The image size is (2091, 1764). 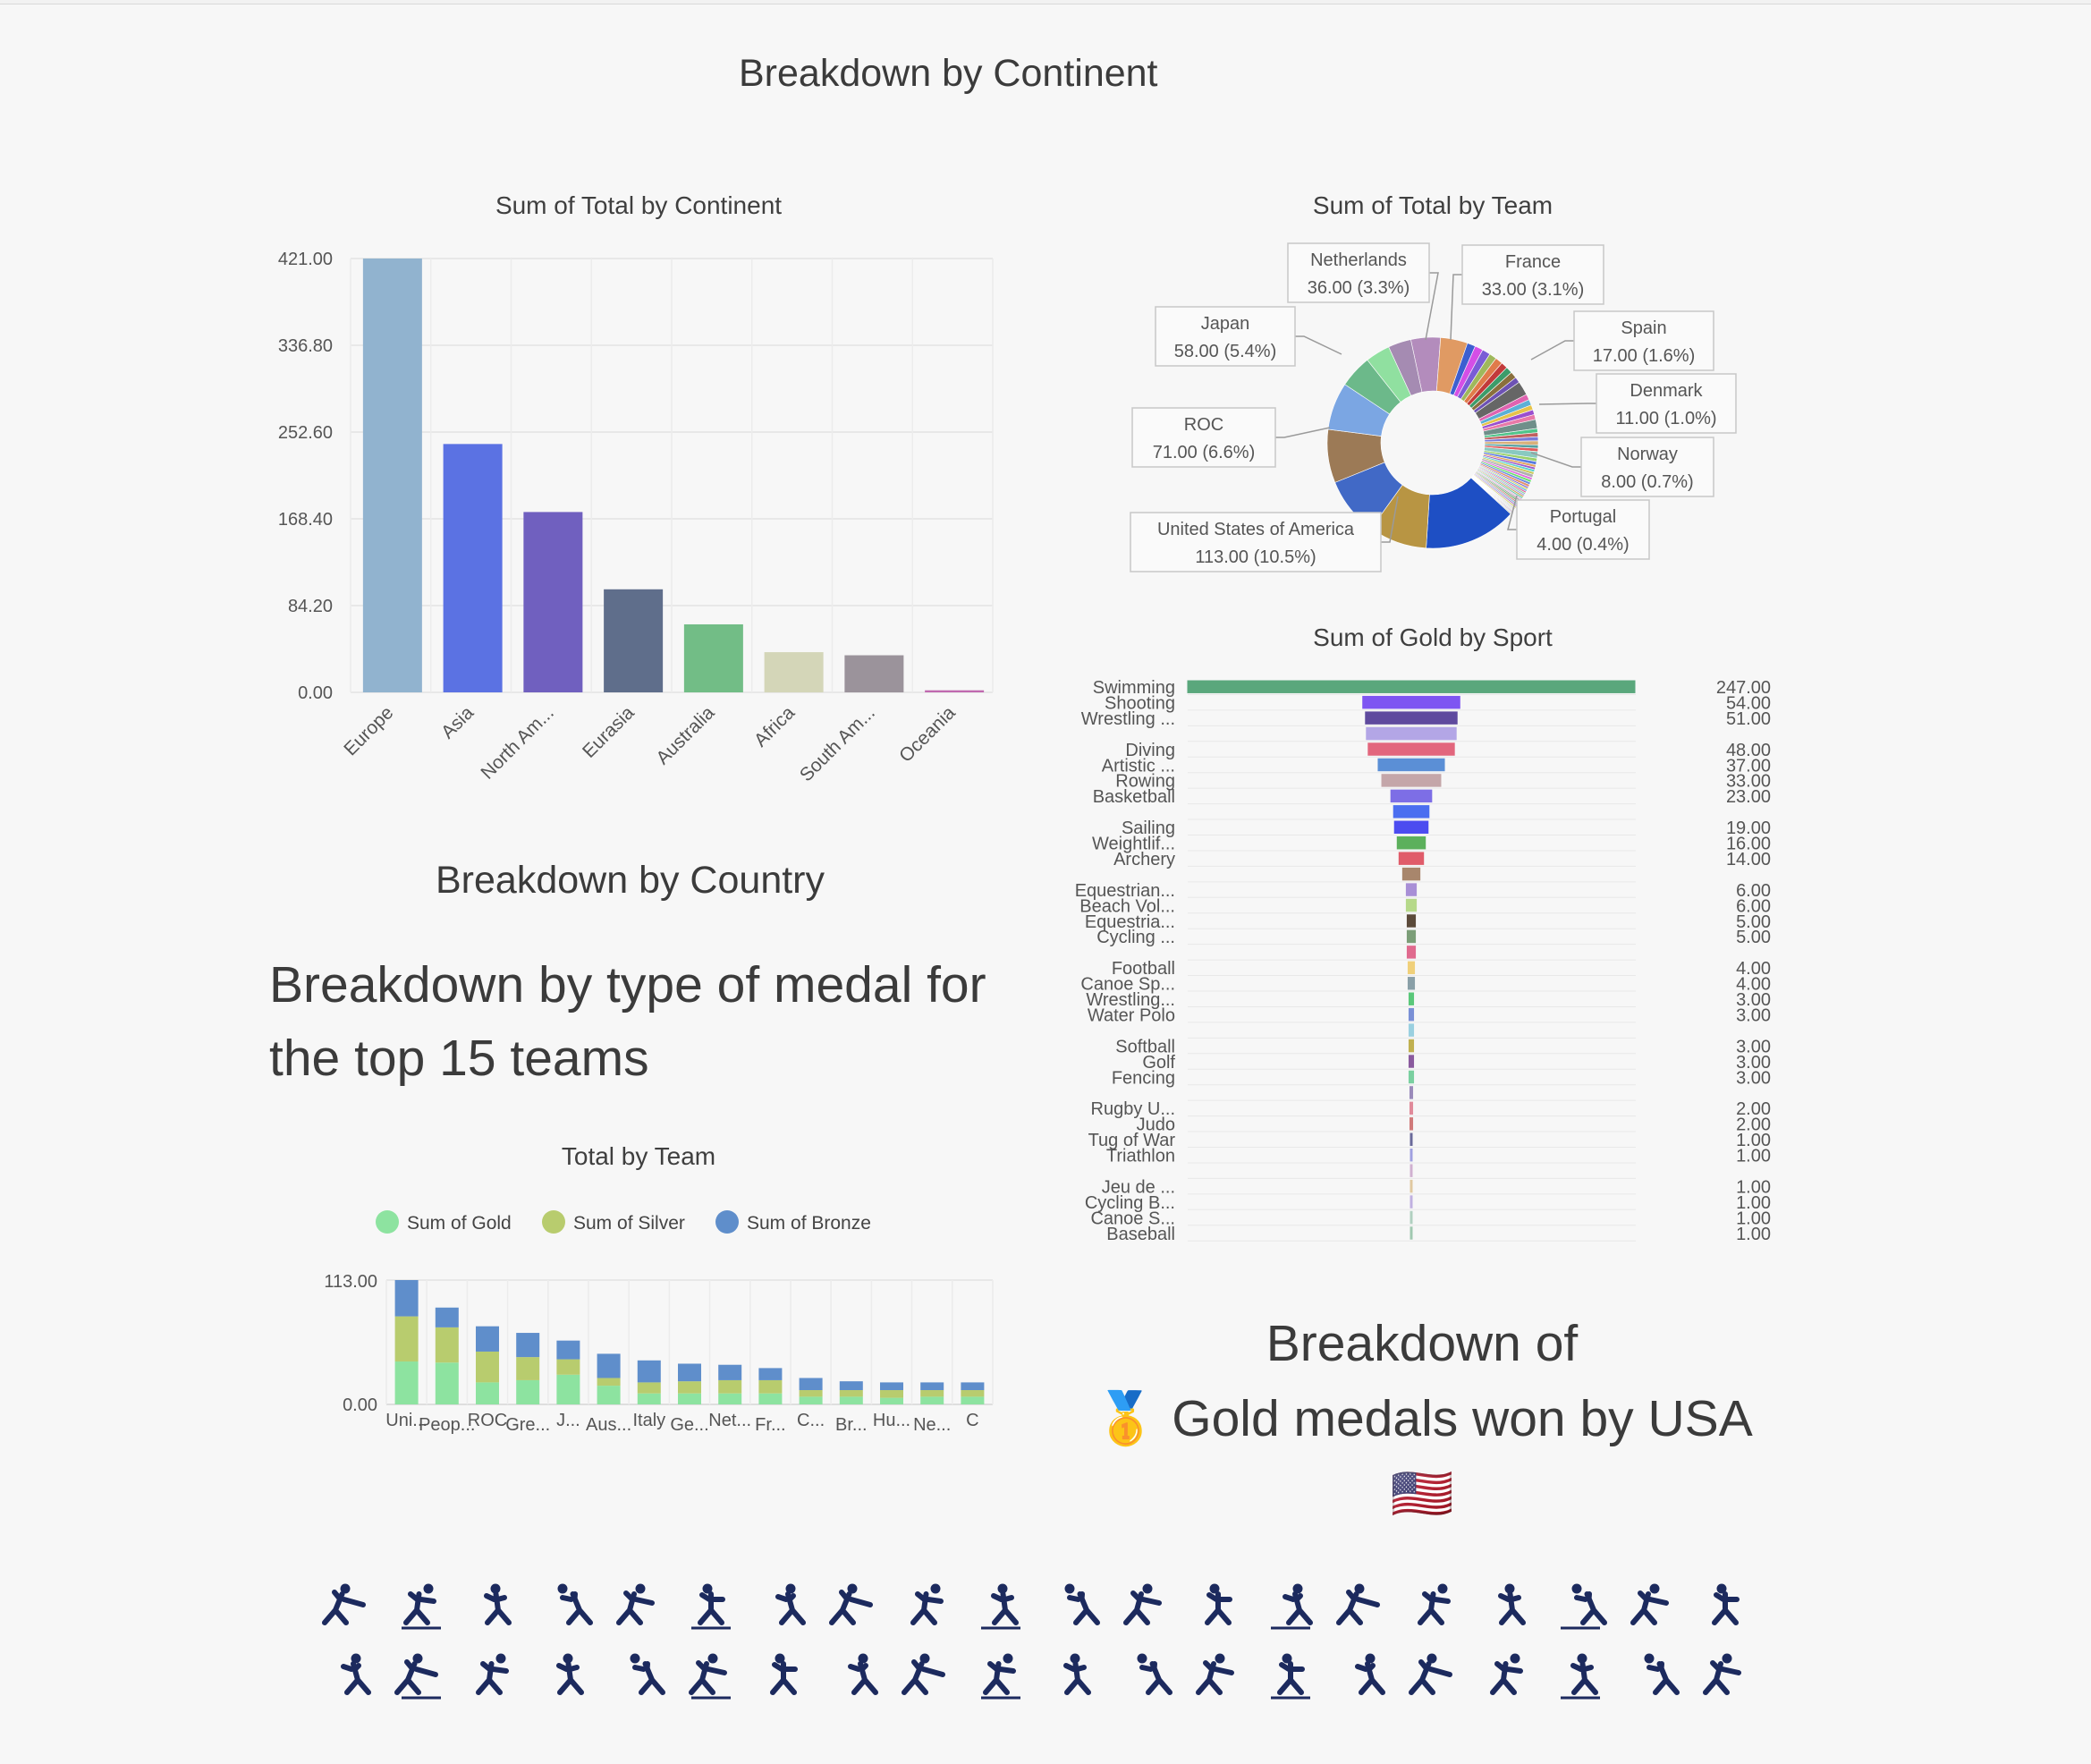 What do you see at coordinates (1667, 391) in the screenshot?
I see `callout-name: Denmark` at bounding box center [1667, 391].